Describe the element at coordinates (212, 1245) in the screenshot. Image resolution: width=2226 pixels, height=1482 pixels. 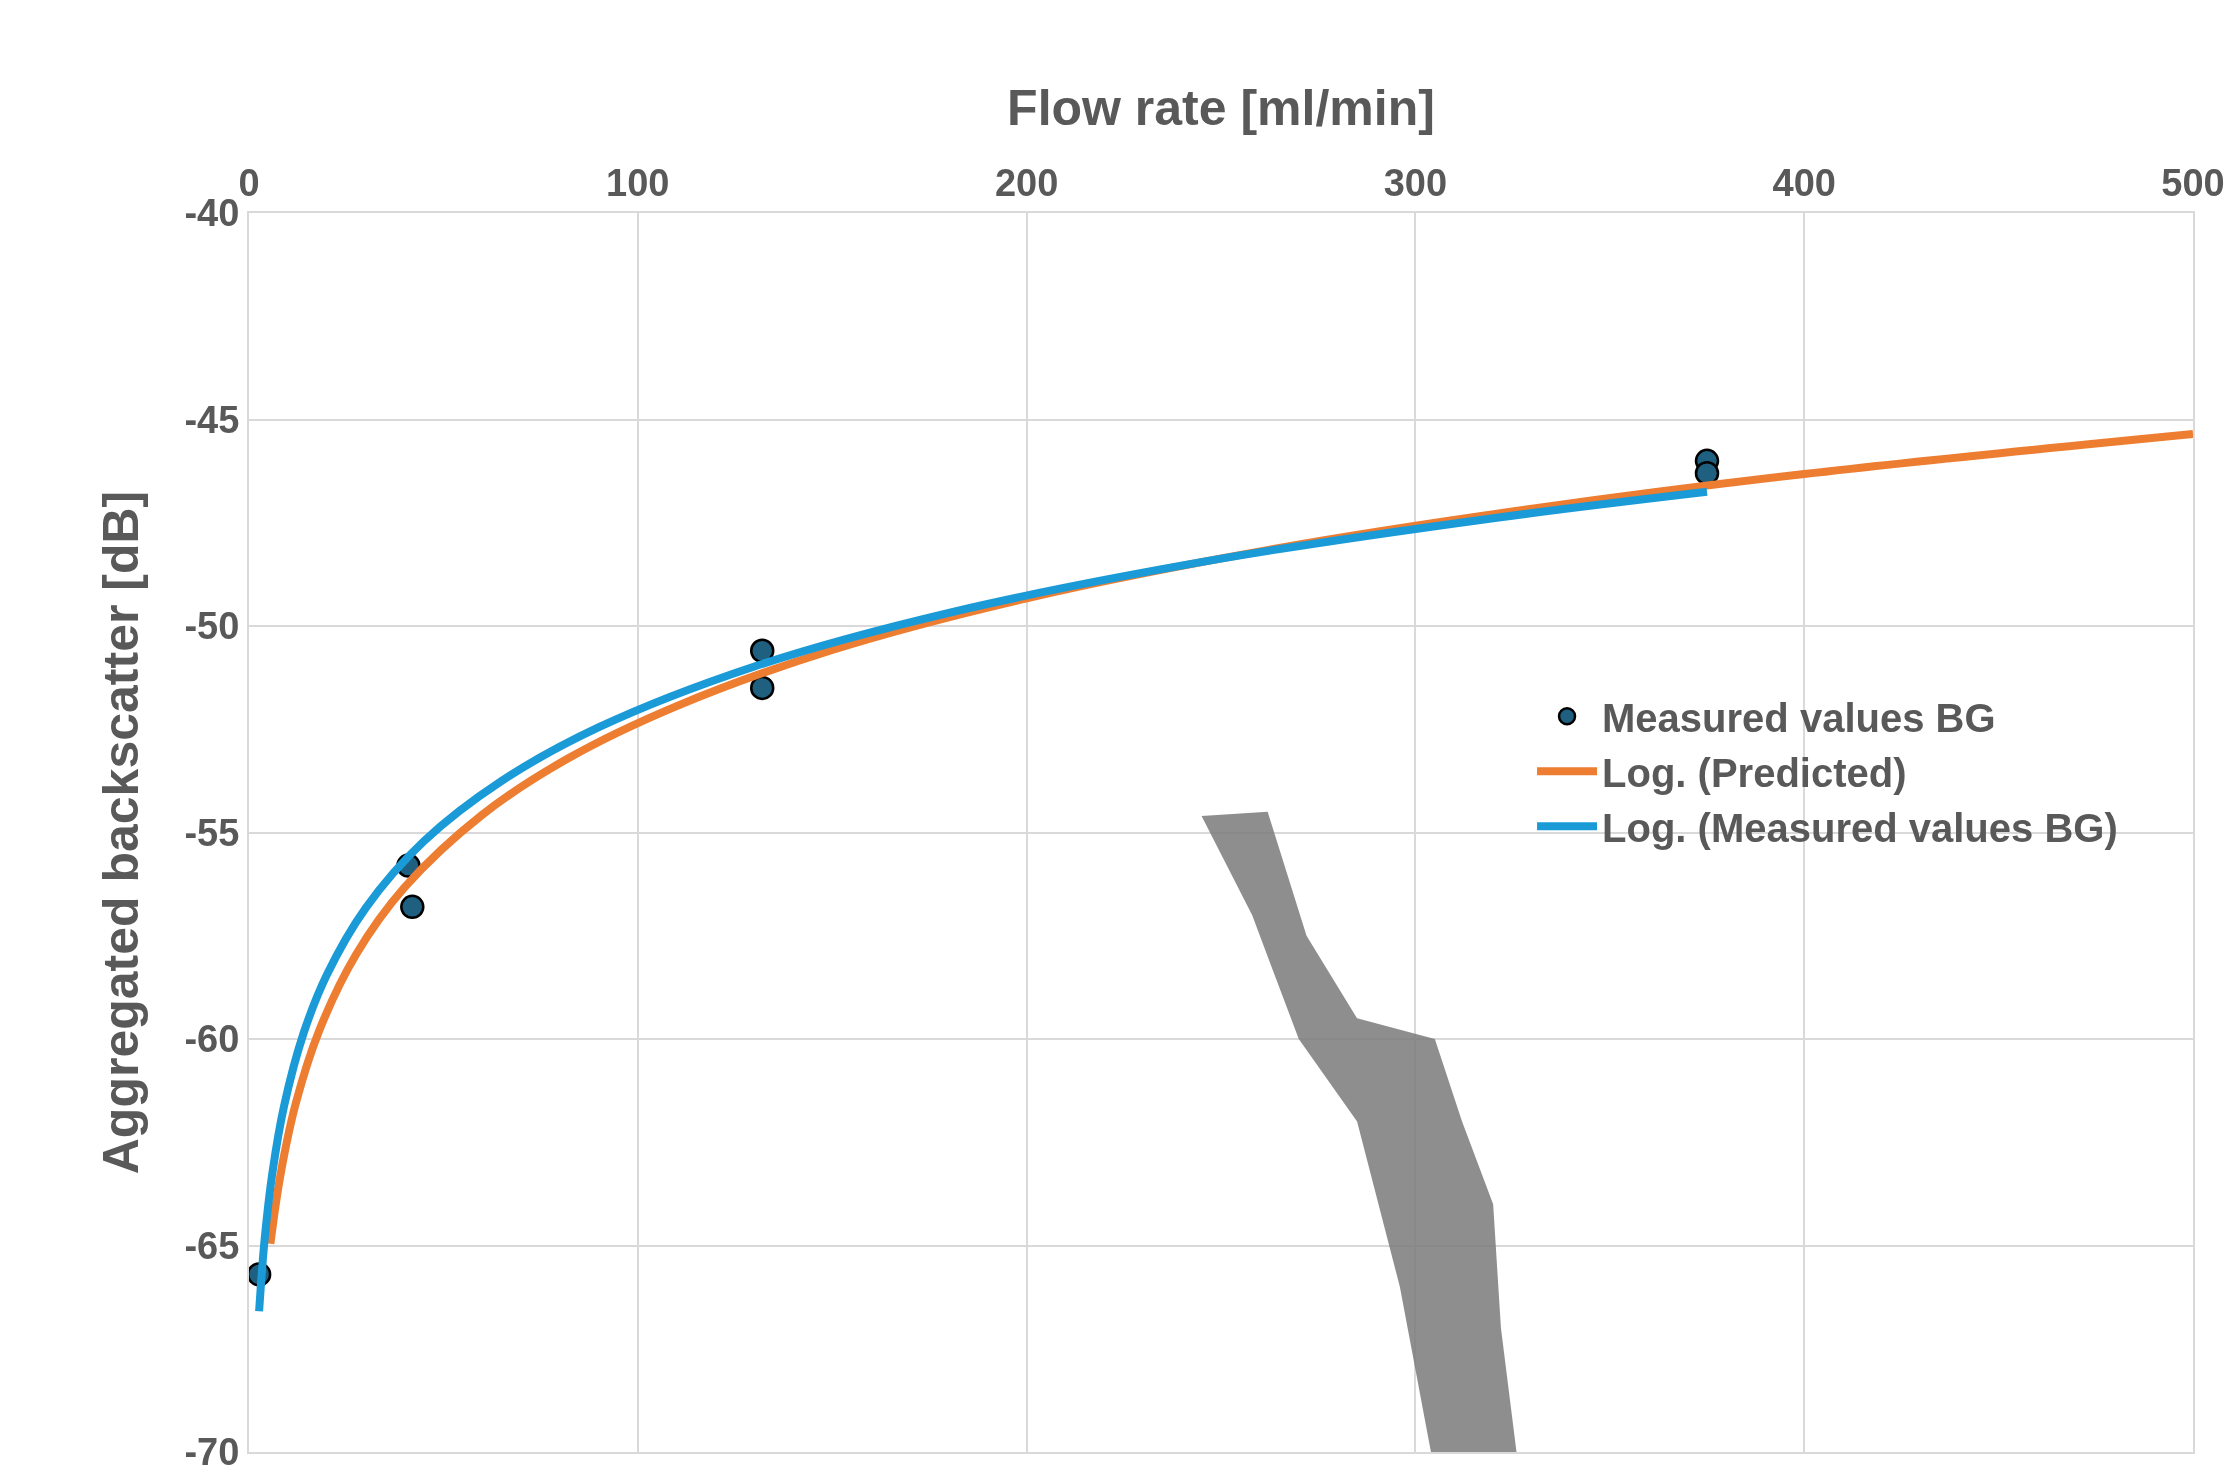
I see `y-tick-label: -65` at that location.